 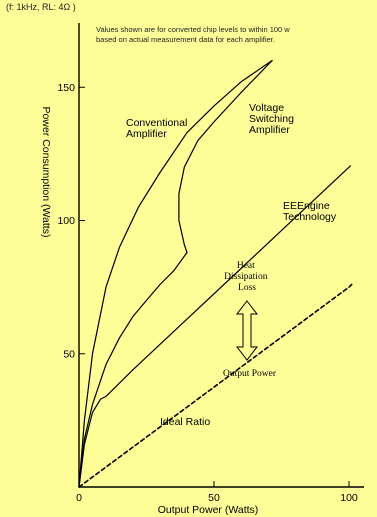 What do you see at coordinates (269, 130) in the screenshot?
I see `voltage-switching-label-line-3: Amplifier` at bounding box center [269, 130].